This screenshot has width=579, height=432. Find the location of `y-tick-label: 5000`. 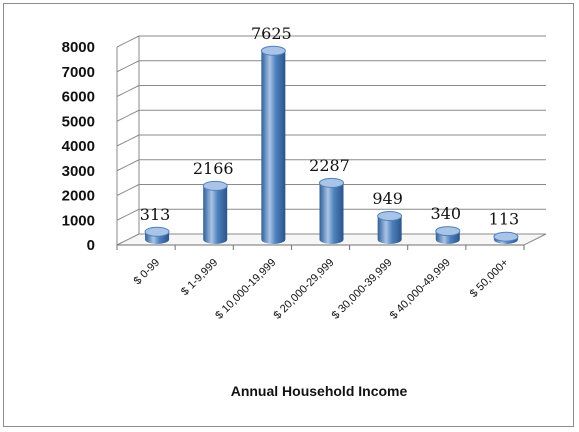

y-tick-label: 5000 is located at coordinates (78, 121).